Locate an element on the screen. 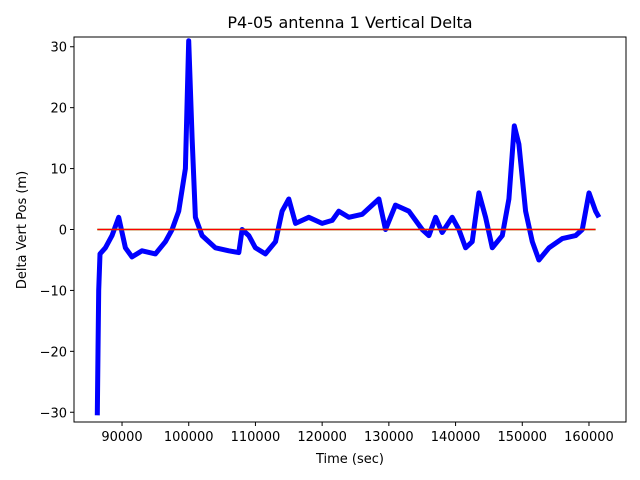 The width and height of the screenshot is (640, 480). y-tick-label: −30 is located at coordinates (53, 413).